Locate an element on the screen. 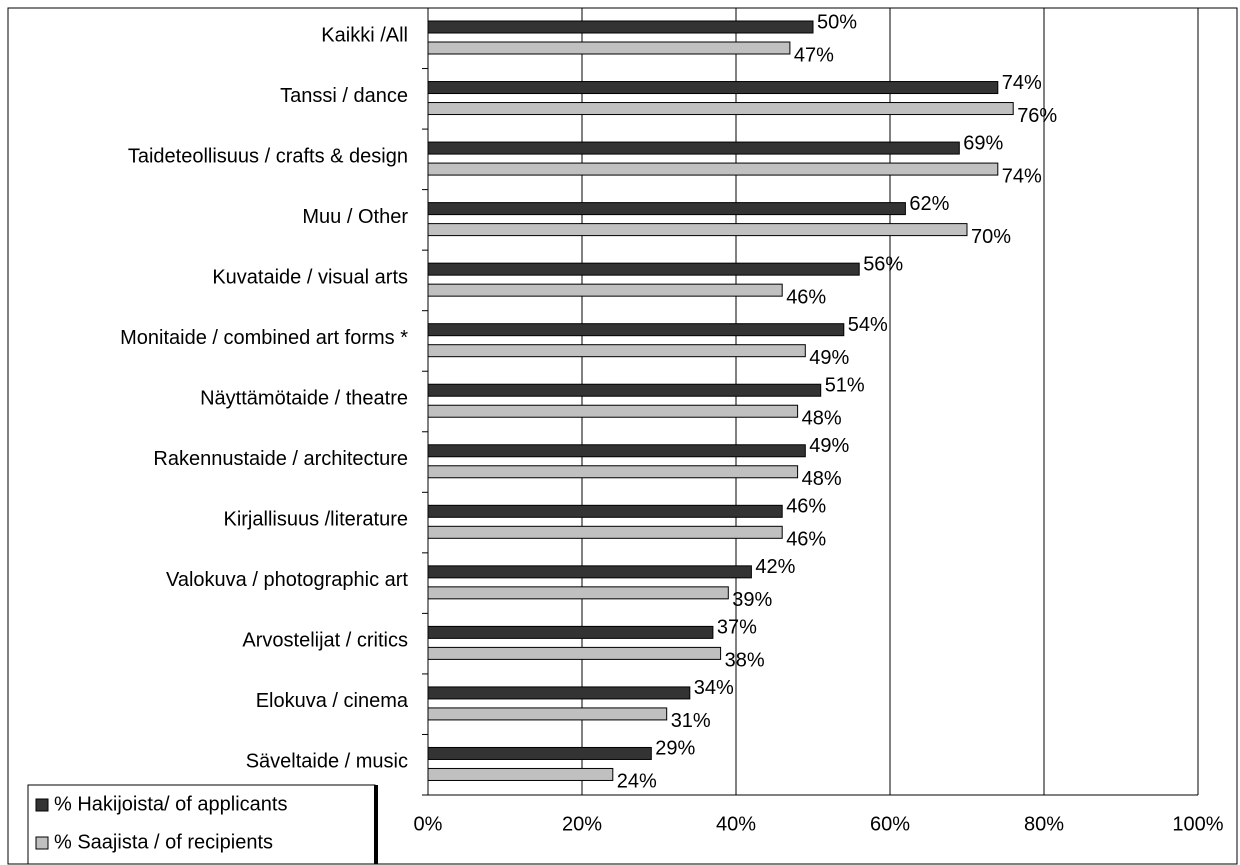  x-tick-label: 40% is located at coordinates (736, 824).